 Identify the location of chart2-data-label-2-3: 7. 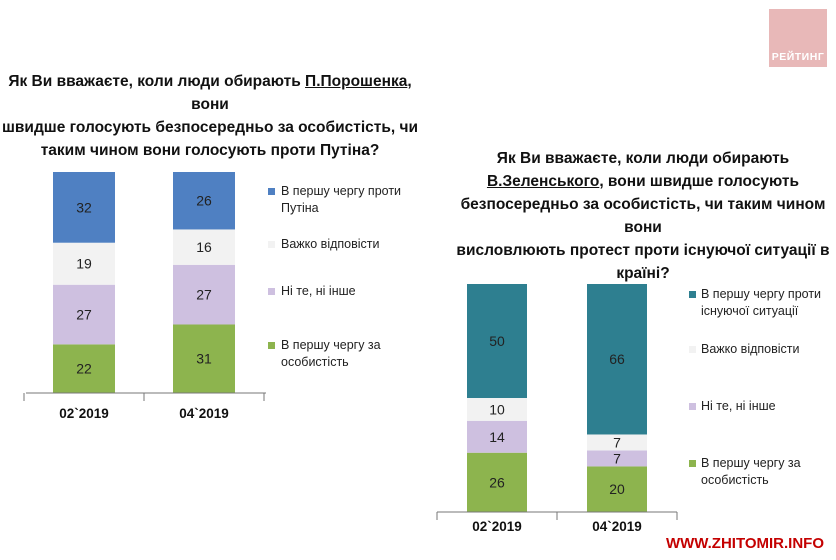
(617, 442).